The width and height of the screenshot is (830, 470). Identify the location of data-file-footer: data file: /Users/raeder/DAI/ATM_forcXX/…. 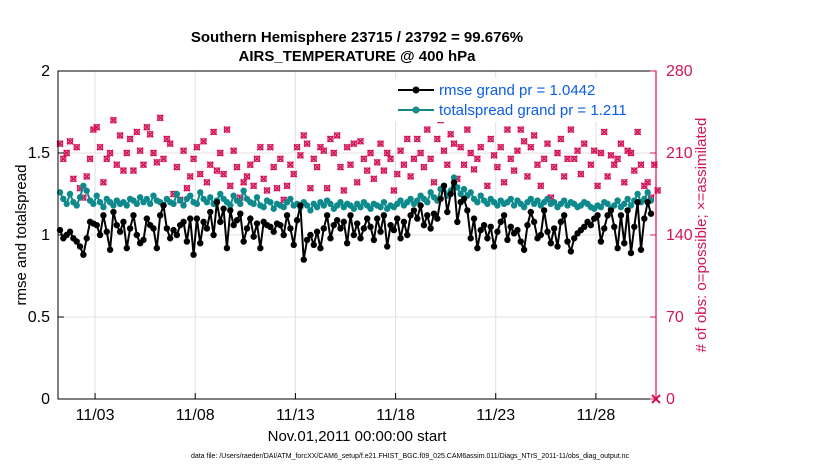
(410, 456).